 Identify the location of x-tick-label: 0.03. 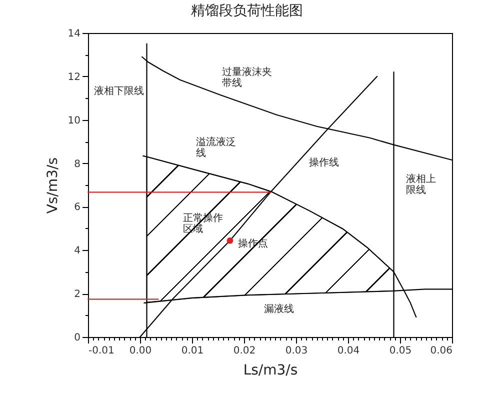
(296, 351).